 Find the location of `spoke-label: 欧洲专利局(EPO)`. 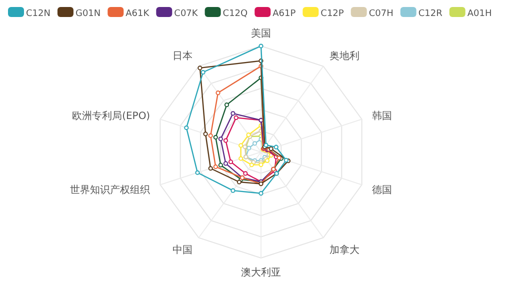

spoke-label: 欧洲专利局(EPO) is located at coordinates (111, 116).